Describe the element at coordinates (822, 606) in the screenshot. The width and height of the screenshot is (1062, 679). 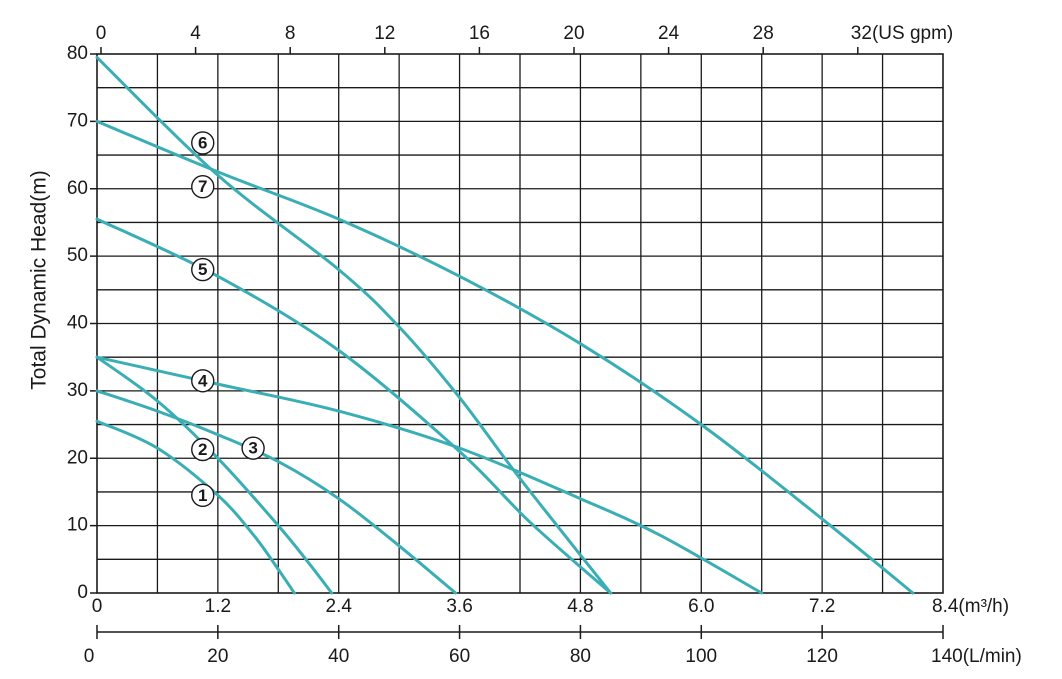
I see `x-tick-label-m3h: 7.2` at that location.